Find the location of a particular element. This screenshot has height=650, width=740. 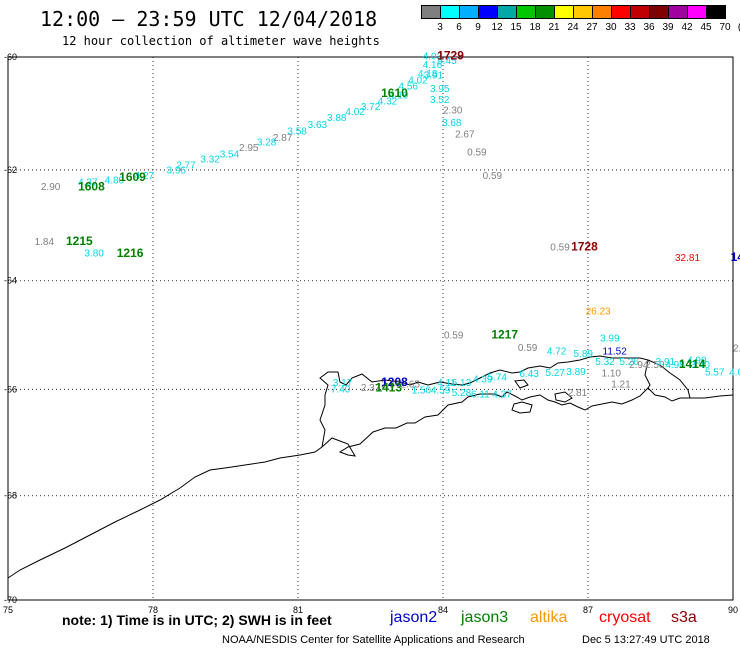

wave-height-value: 4.19 is located at coordinates (399, 95).